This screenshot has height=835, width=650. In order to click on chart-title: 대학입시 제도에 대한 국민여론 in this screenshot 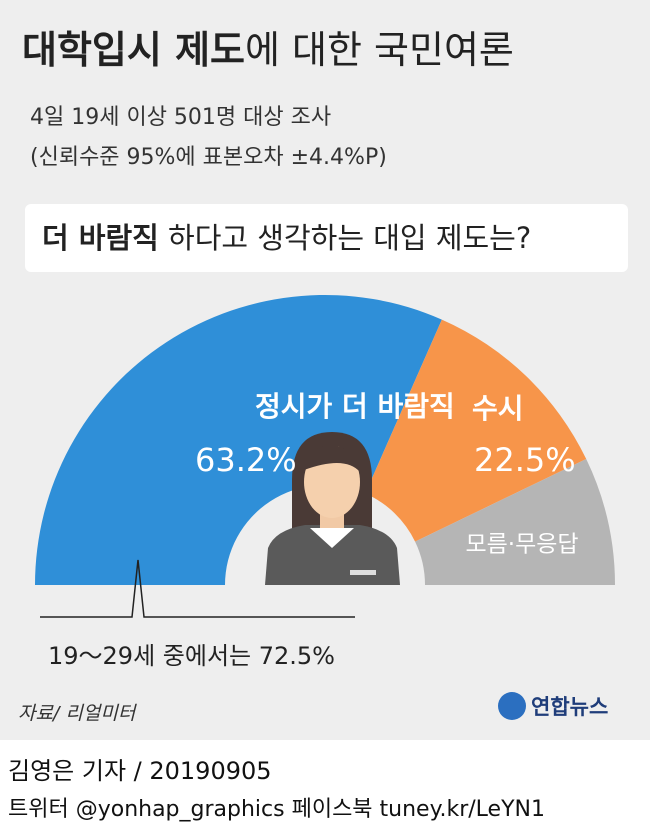, I will do `click(268, 50)`.